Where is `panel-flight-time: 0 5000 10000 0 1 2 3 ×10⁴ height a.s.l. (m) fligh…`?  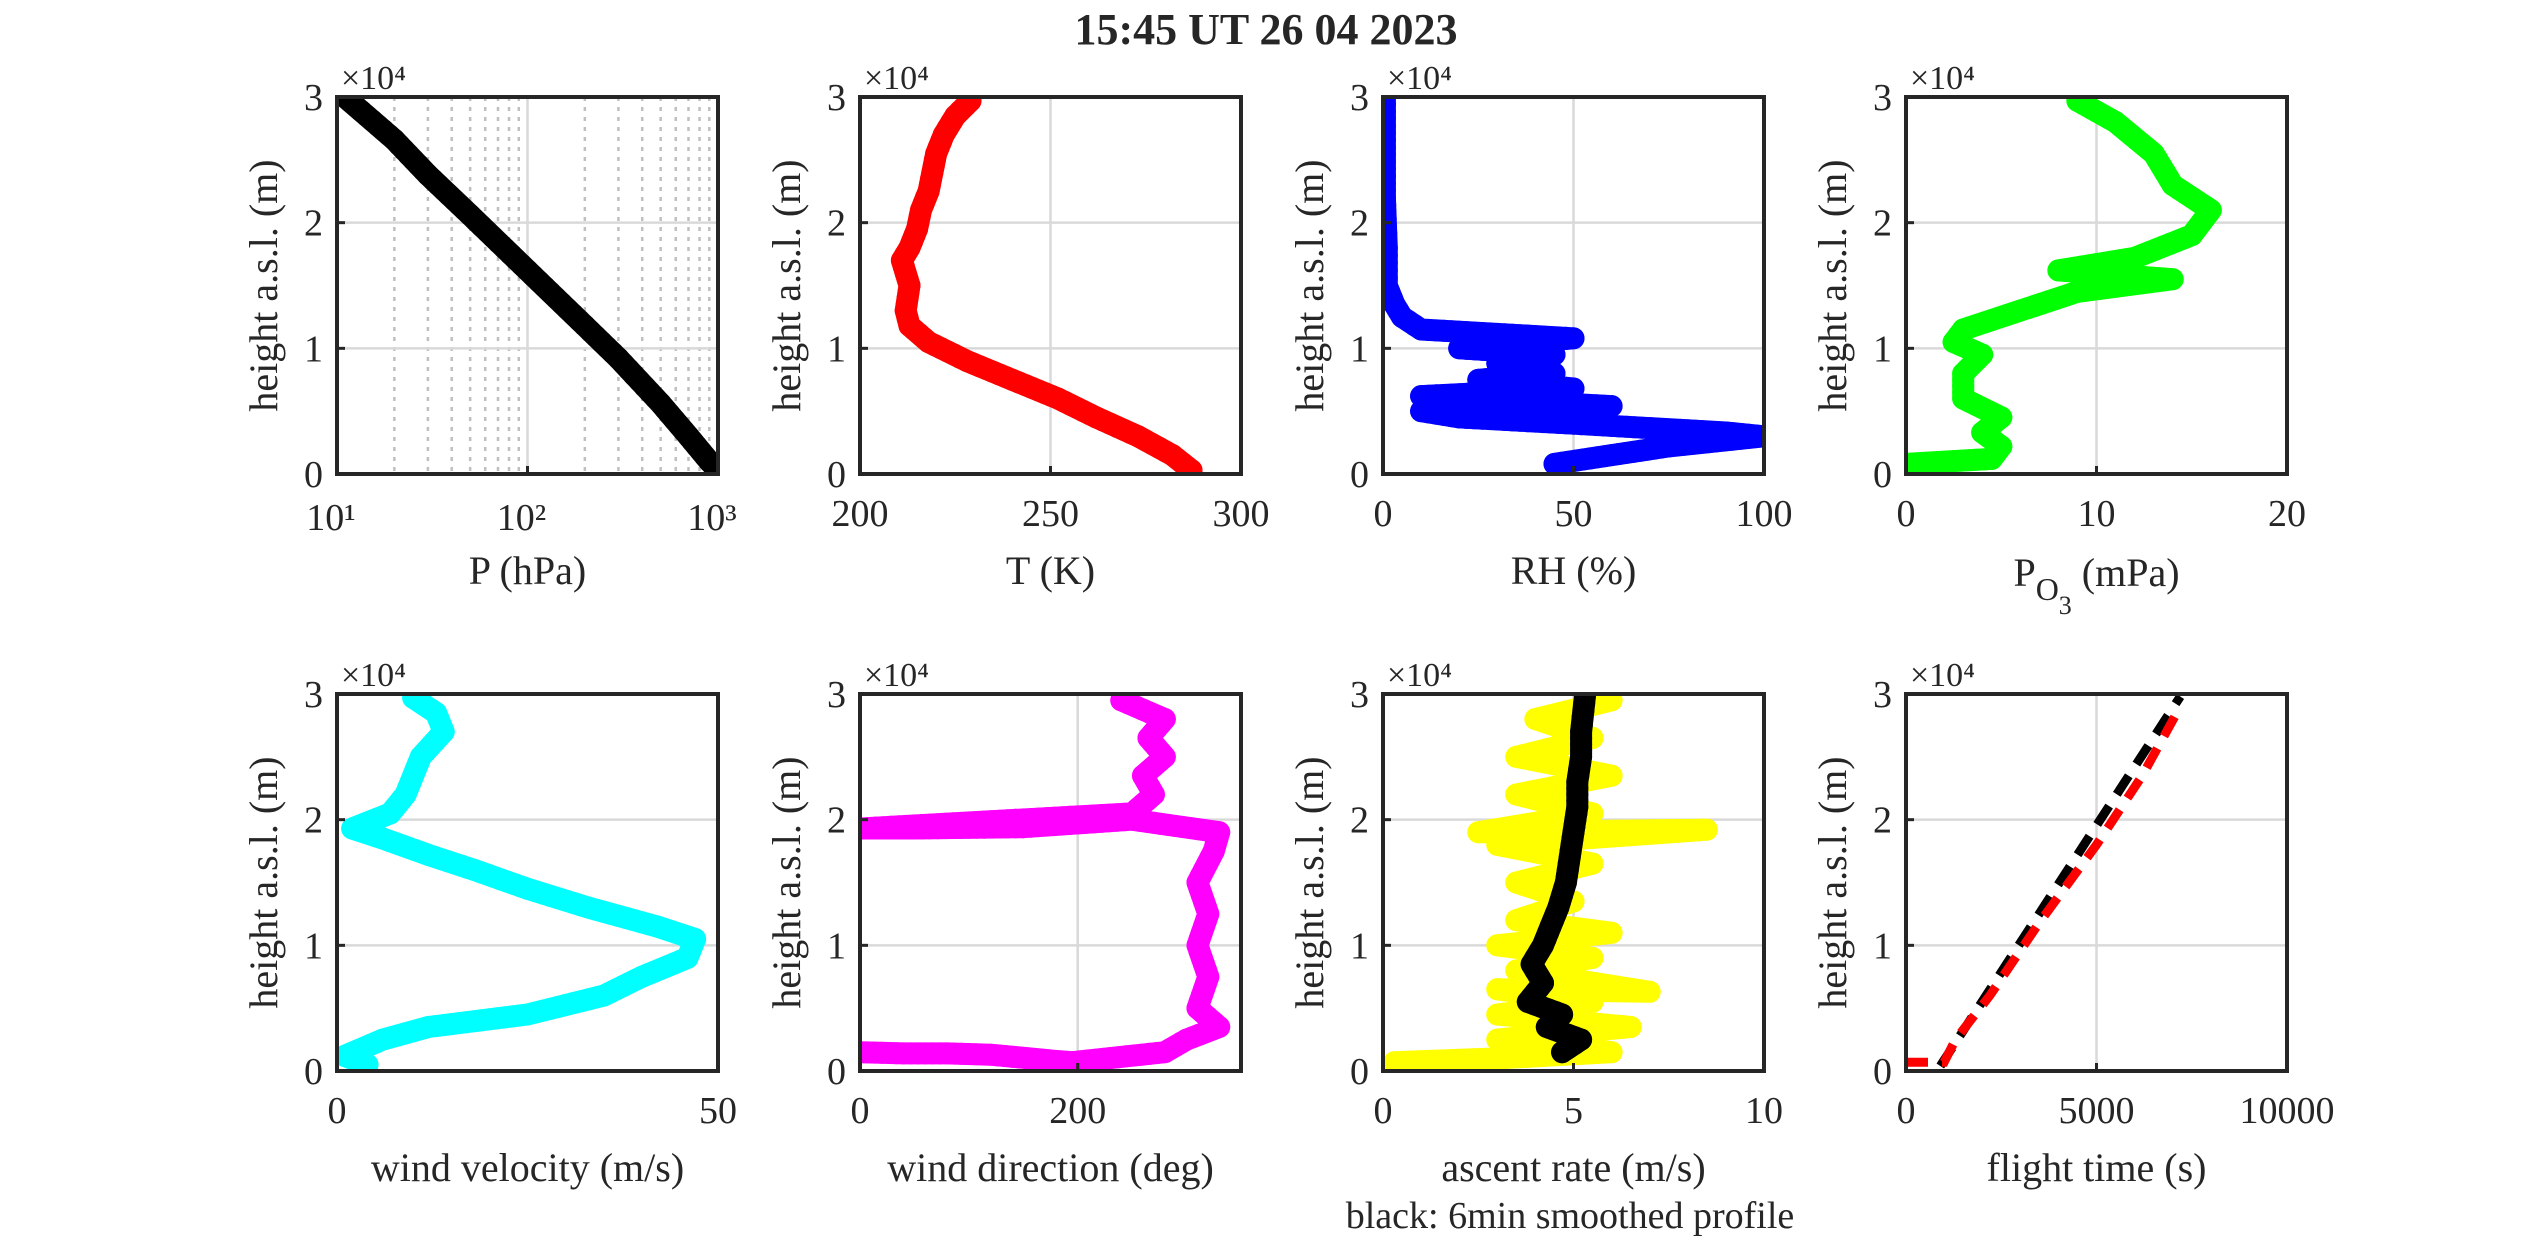
panel-flight-time: 0 5000 10000 0 1 2 3 ×10⁴ height a.s.l. (m) fligh… is located at coordinates (2072, 923).